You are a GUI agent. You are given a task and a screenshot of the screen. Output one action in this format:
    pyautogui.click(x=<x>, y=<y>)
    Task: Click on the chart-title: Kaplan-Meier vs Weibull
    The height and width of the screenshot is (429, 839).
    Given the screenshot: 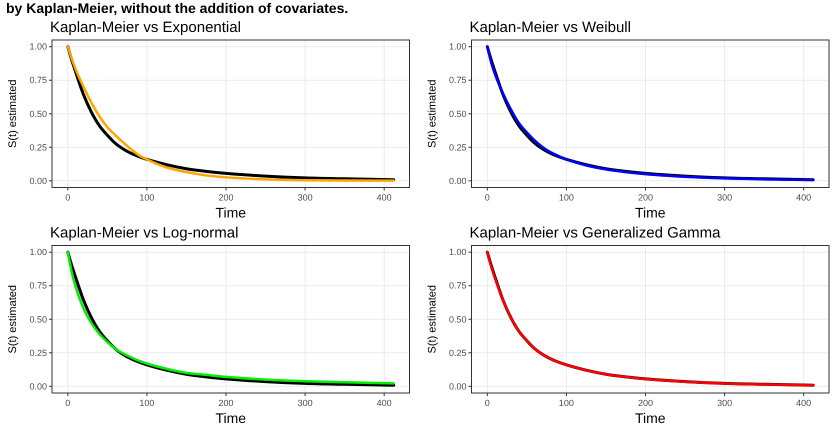 What is the action you would take?
    pyautogui.click(x=550, y=27)
    